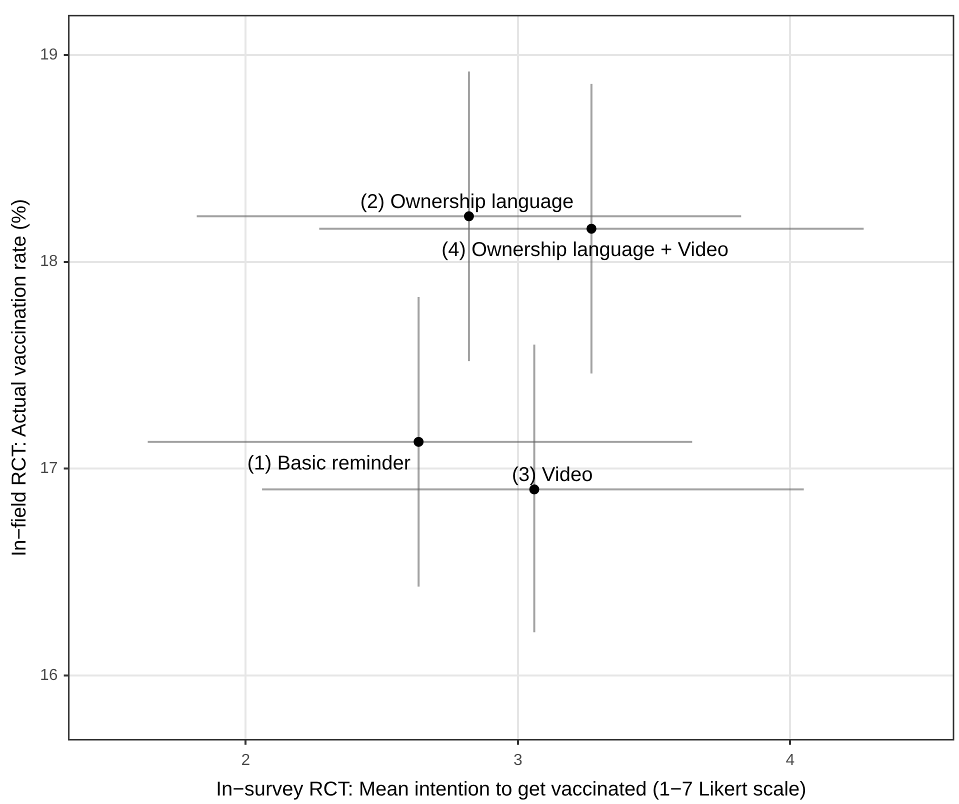  I want to click on y-tick-label: 18, so click(49, 261).